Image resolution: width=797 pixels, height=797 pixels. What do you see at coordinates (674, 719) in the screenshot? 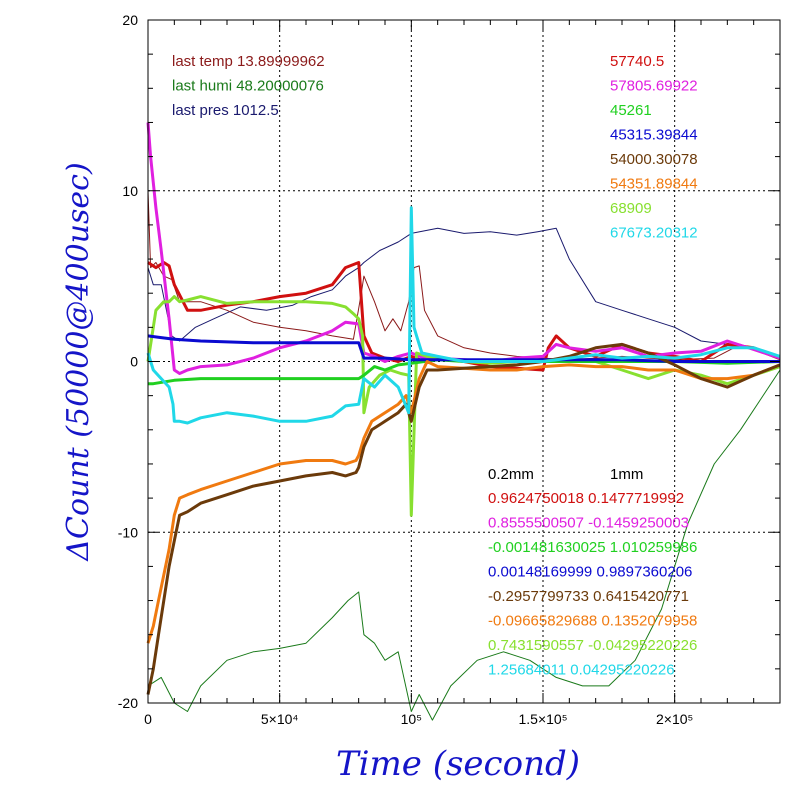
I see `x-tick-label: 2×10⁵` at bounding box center [674, 719].